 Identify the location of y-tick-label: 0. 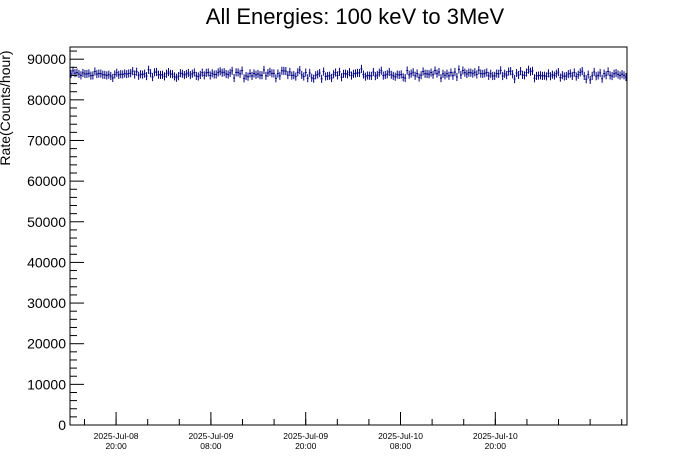
(62, 425).